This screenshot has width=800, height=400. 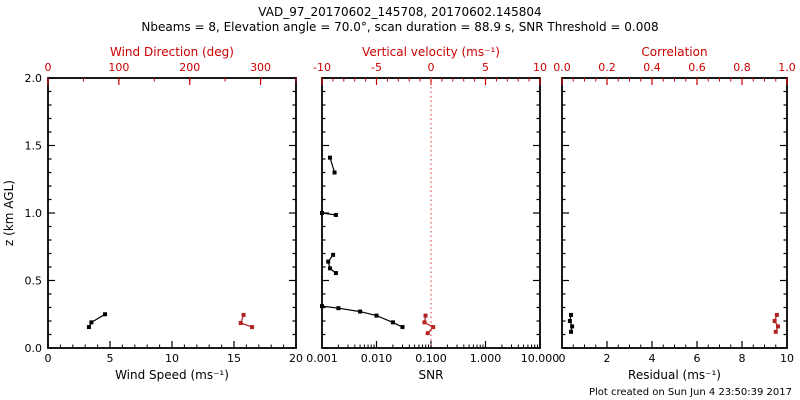 I want to click on svg-text: 300, so click(x=260, y=67).